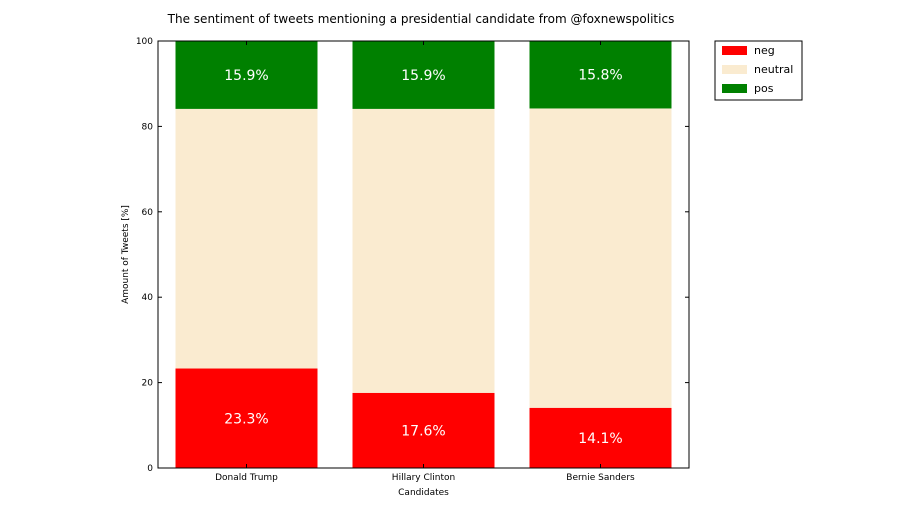  What do you see at coordinates (734, 50) in the screenshot?
I see `legend-swatch-neg` at bounding box center [734, 50].